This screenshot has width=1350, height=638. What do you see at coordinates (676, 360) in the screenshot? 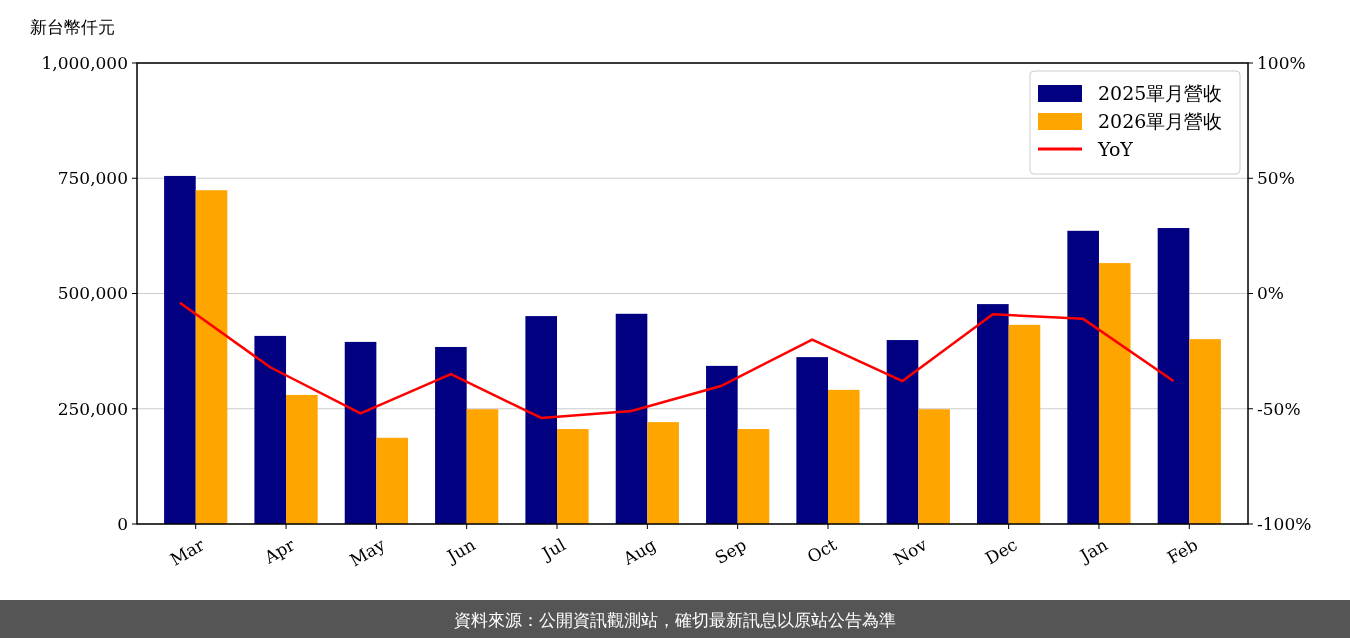
I see `line-series` at bounding box center [676, 360].